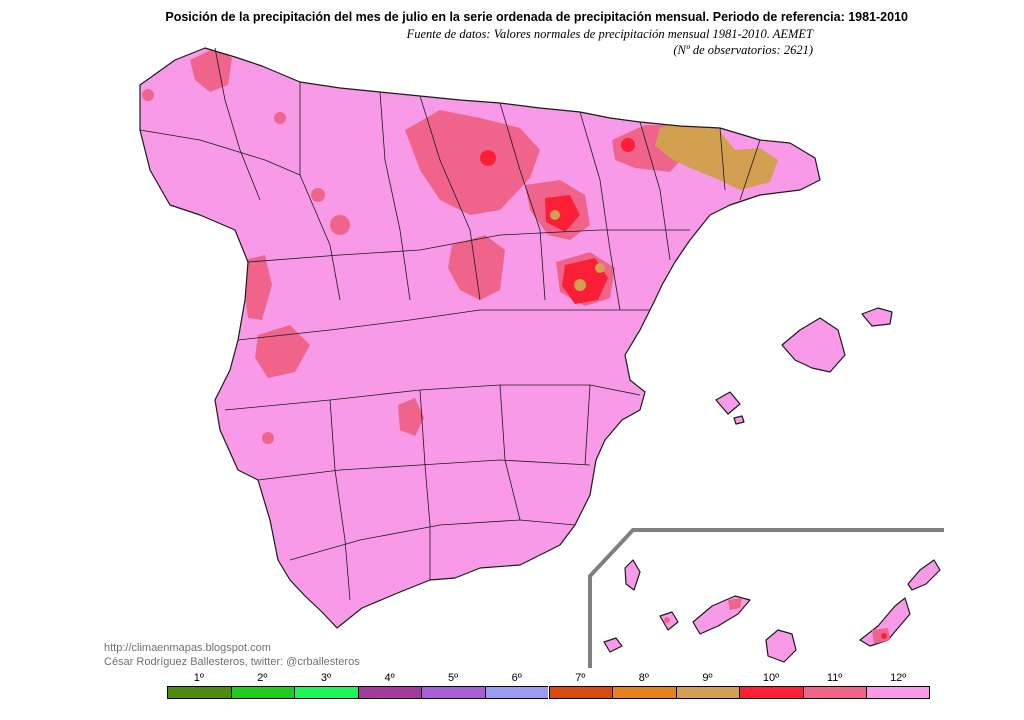 The width and height of the screenshot is (1024, 720). I want to click on legend-item: 10º, so click(771, 687).